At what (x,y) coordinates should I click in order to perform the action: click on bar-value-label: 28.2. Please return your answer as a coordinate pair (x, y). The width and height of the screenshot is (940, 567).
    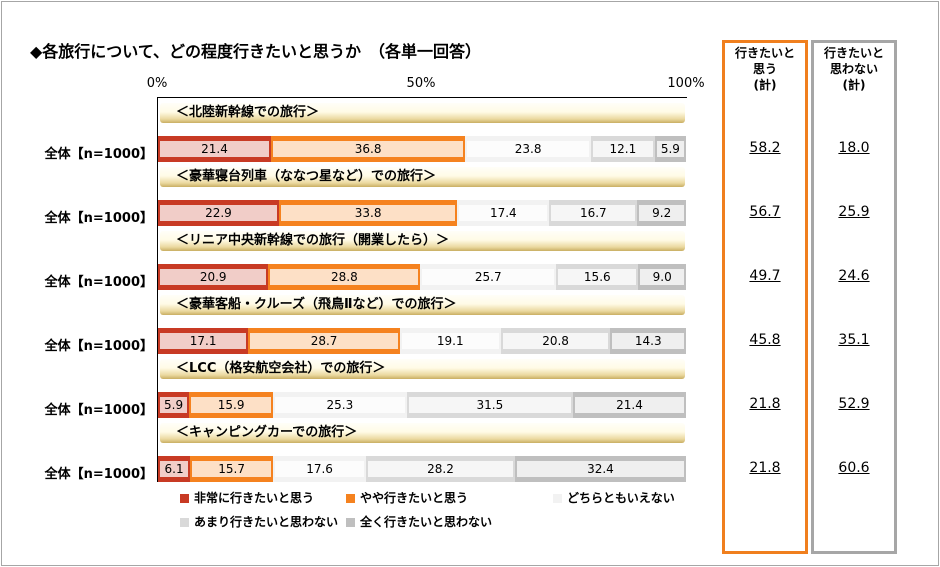
    Looking at the image, I should click on (440, 469).